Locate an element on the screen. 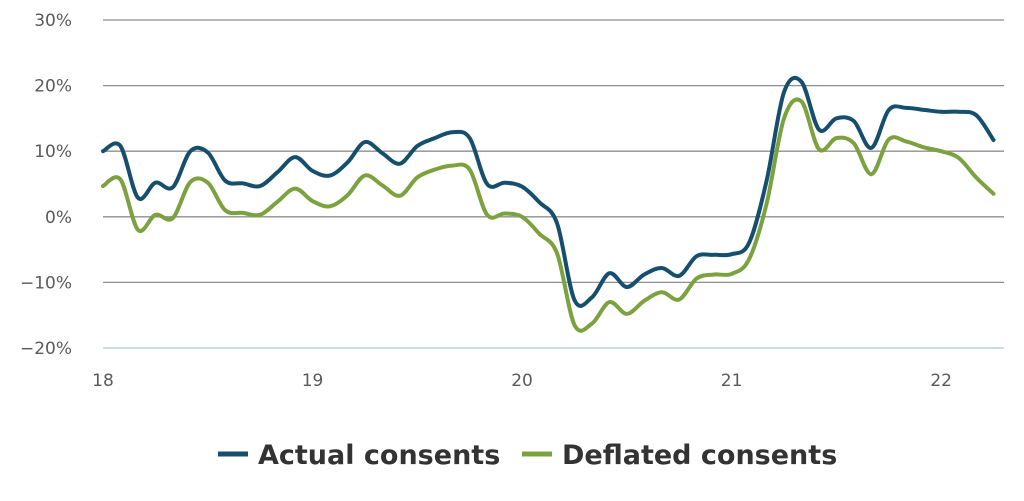 Image resolution: width=1024 pixels, height=501 pixels. legend-label-actual-consents: Actual consents is located at coordinates (379, 455).